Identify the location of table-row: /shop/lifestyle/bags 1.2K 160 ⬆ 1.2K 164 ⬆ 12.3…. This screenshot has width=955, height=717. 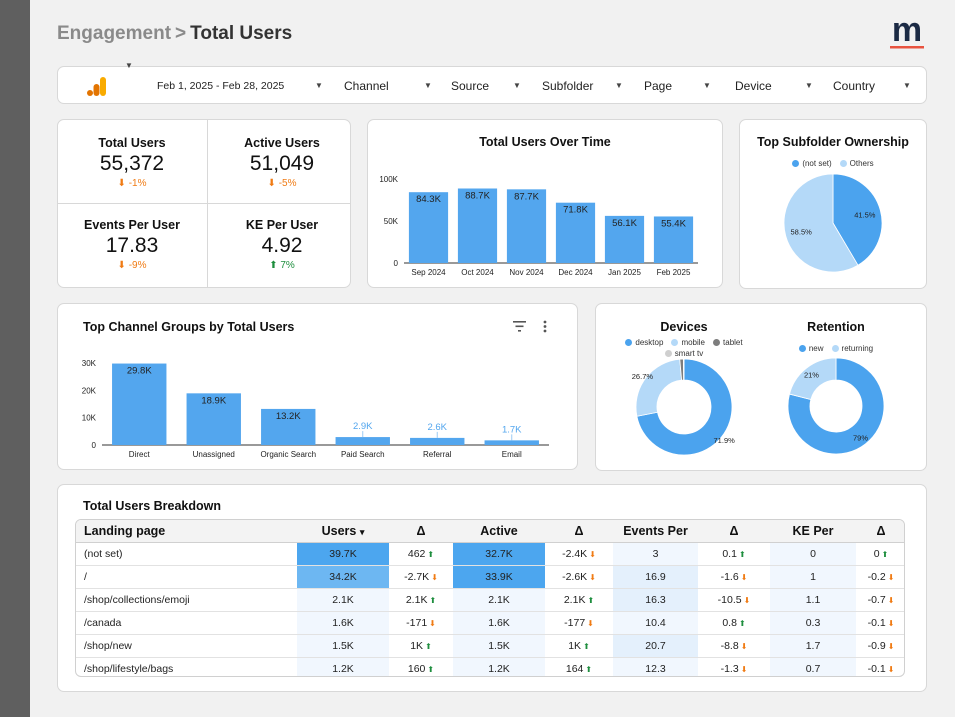
(490, 666).